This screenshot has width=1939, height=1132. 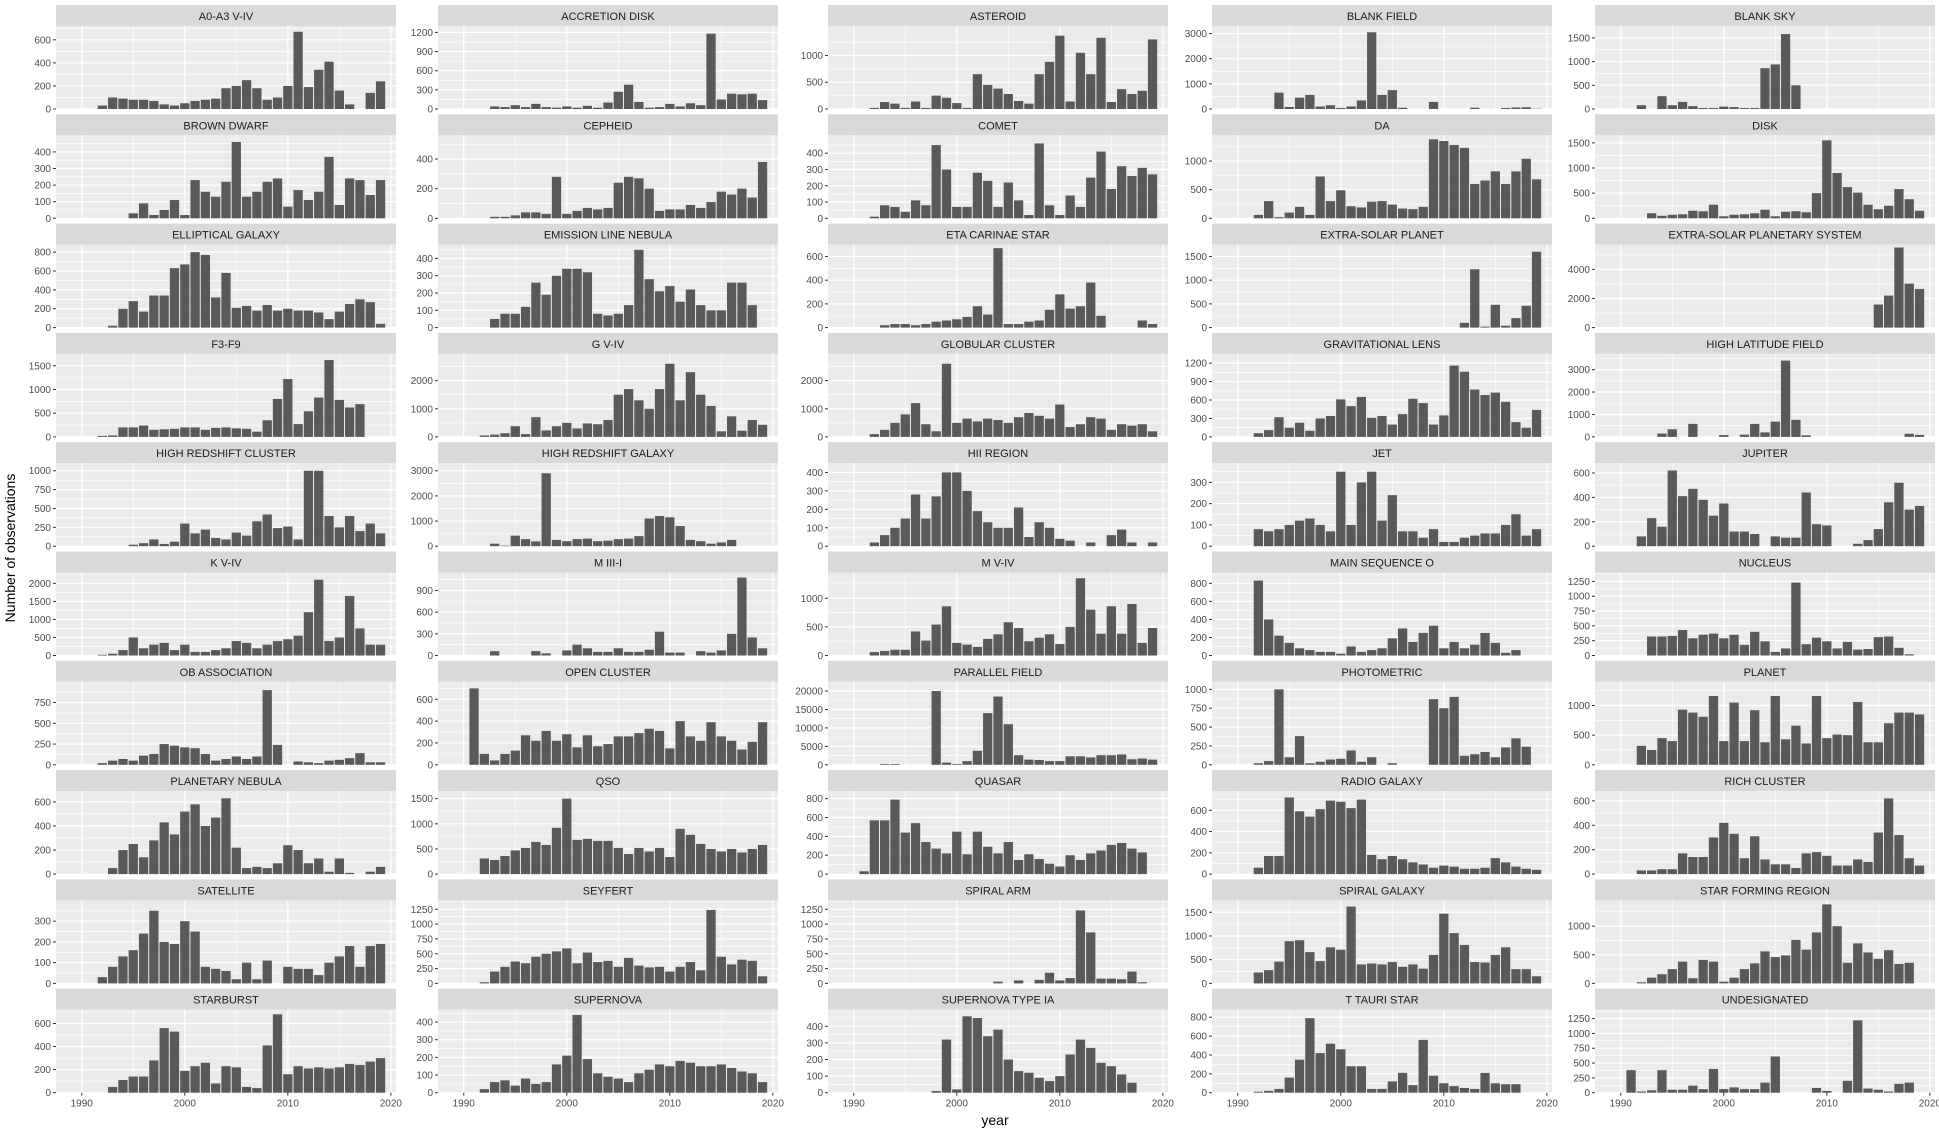 I want to click on y-tick-label: 600, so click(x=1581, y=801).